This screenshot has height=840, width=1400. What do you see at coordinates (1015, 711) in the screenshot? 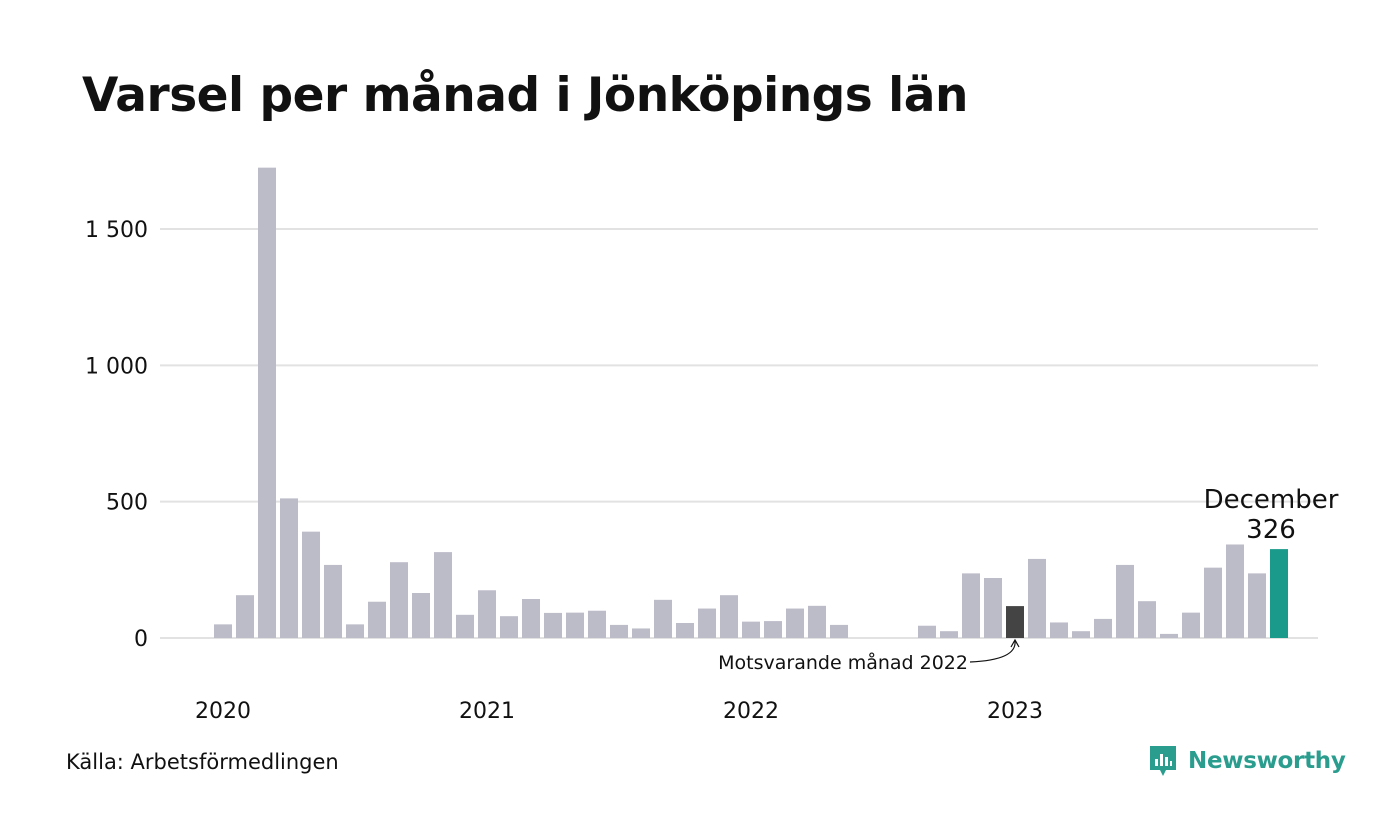
I see `x-tick-label: 2023` at bounding box center [1015, 711].